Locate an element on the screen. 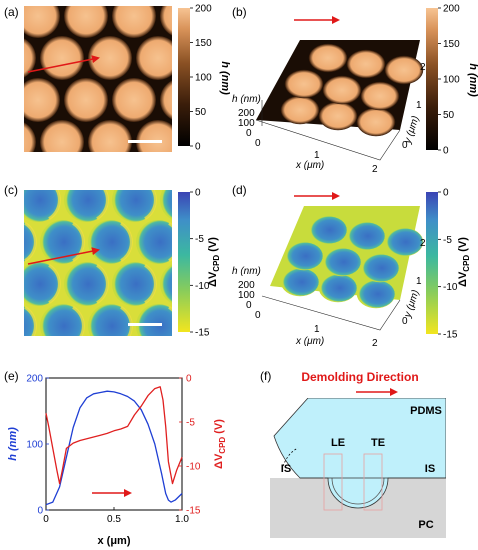  le-region-box is located at coordinates (333, 482).